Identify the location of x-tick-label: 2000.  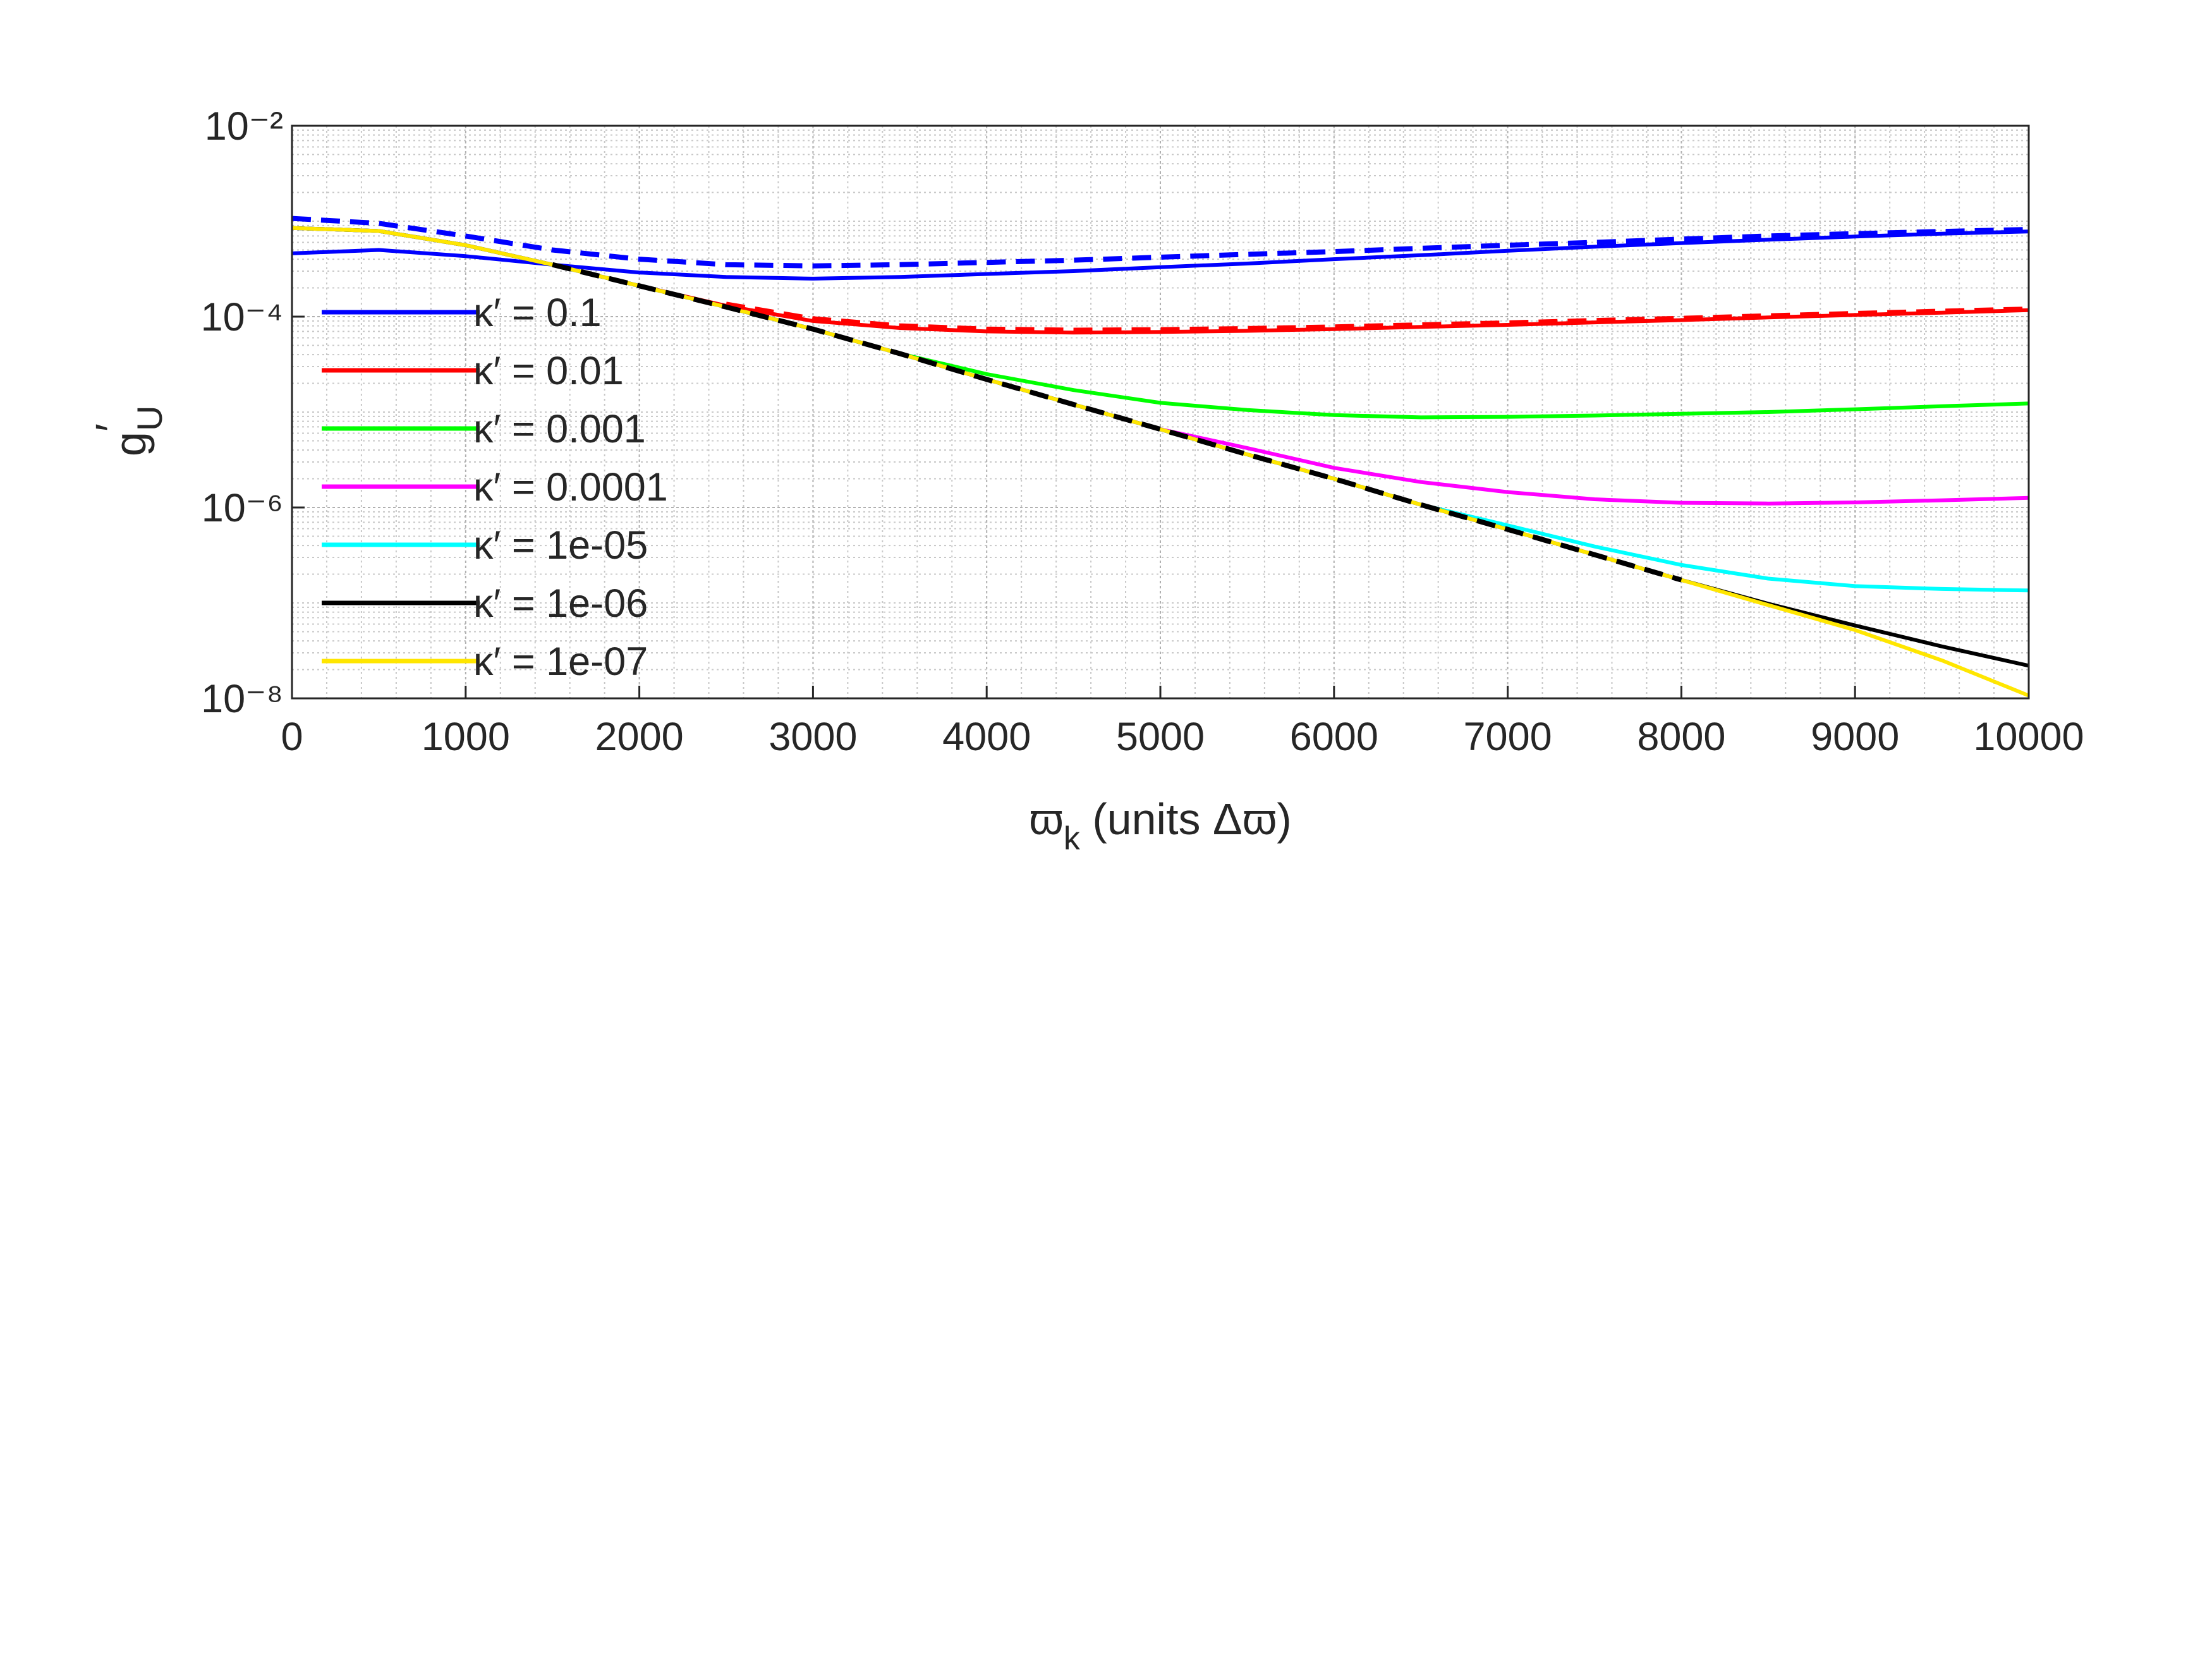
(639, 737).